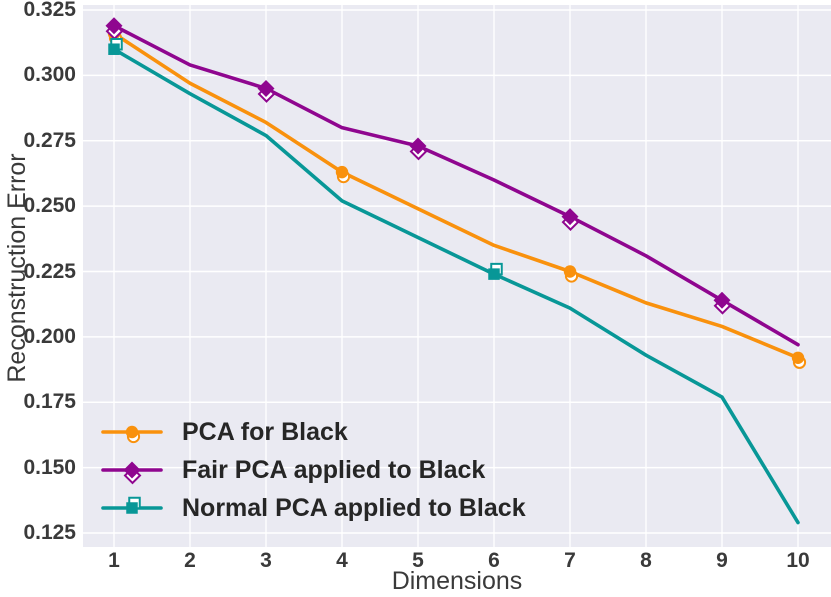 Image resolution: width=831 pixels, height=597 pixels. What do you see at coordinates (49, 467) in the screenshot?
I see `y-tick-label: 0.150` at bounding box center [49, 467].